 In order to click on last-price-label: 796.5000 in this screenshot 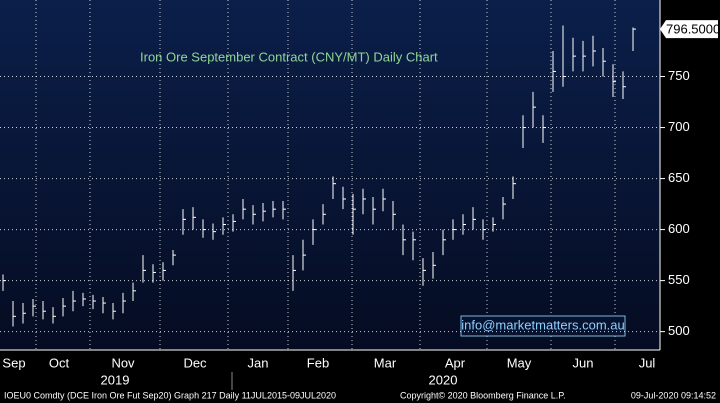, I will do `click(693, 29)`.